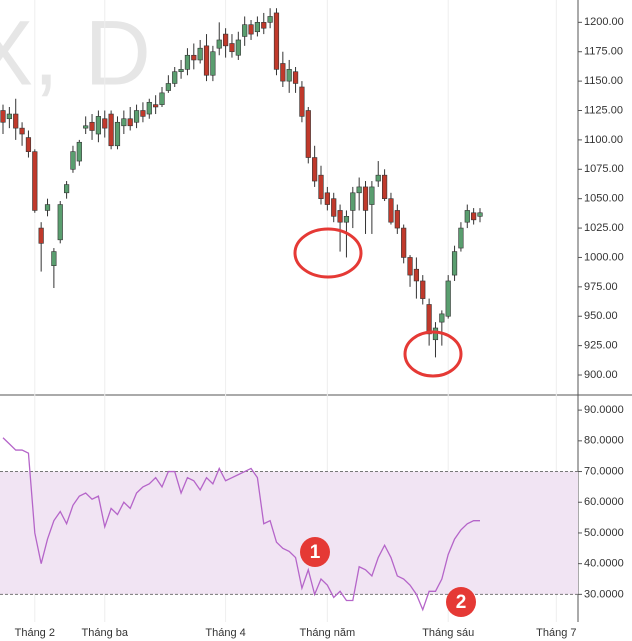 This screenshot has height=641, width=632. What do you see at coordinates (604, 533) in the screenshot?
I see `y-tick-label: 50.0000` at bounding box center [604, 533].